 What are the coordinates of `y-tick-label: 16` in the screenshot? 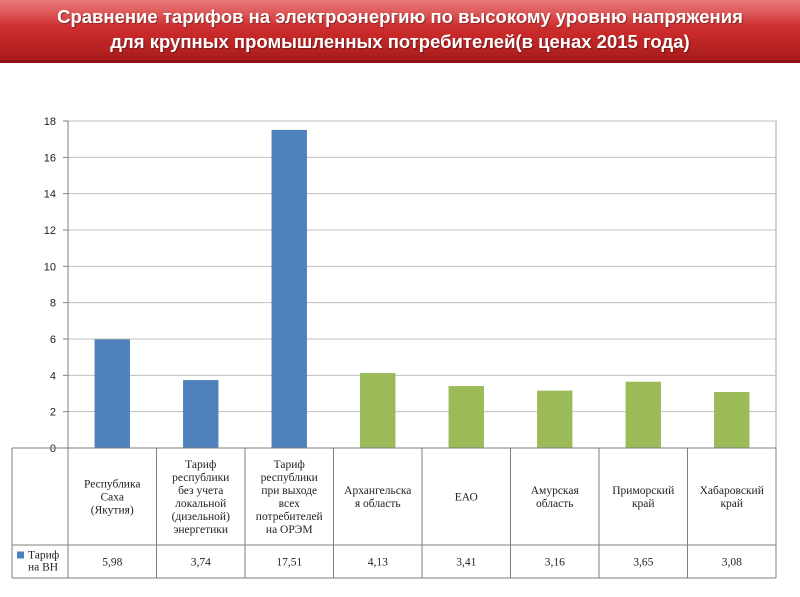 It's located at (50, 158).